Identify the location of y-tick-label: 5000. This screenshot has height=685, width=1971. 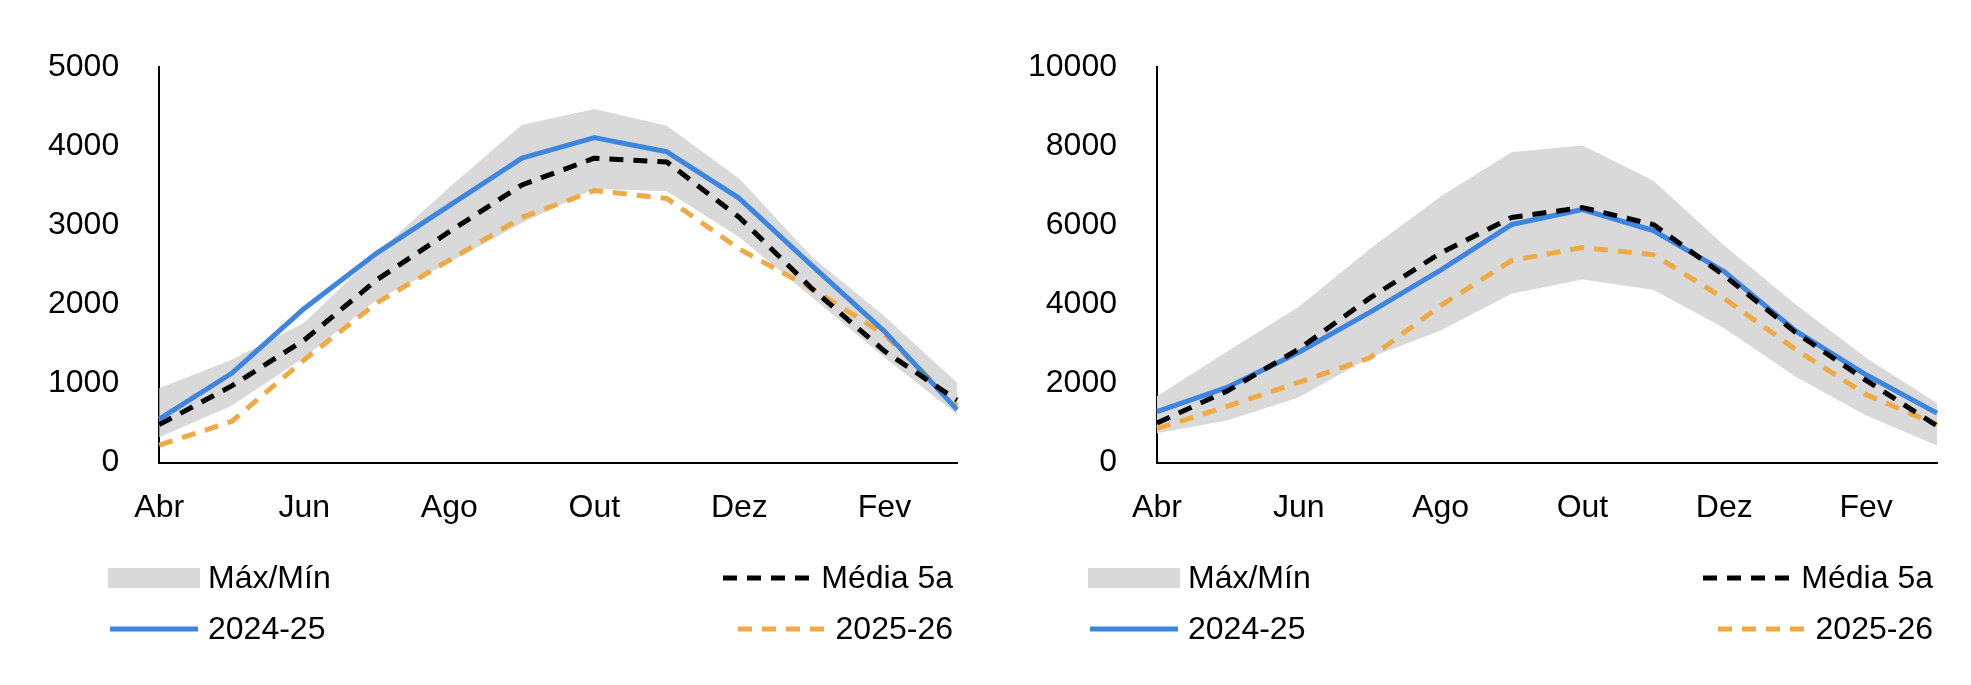
(84, 65).